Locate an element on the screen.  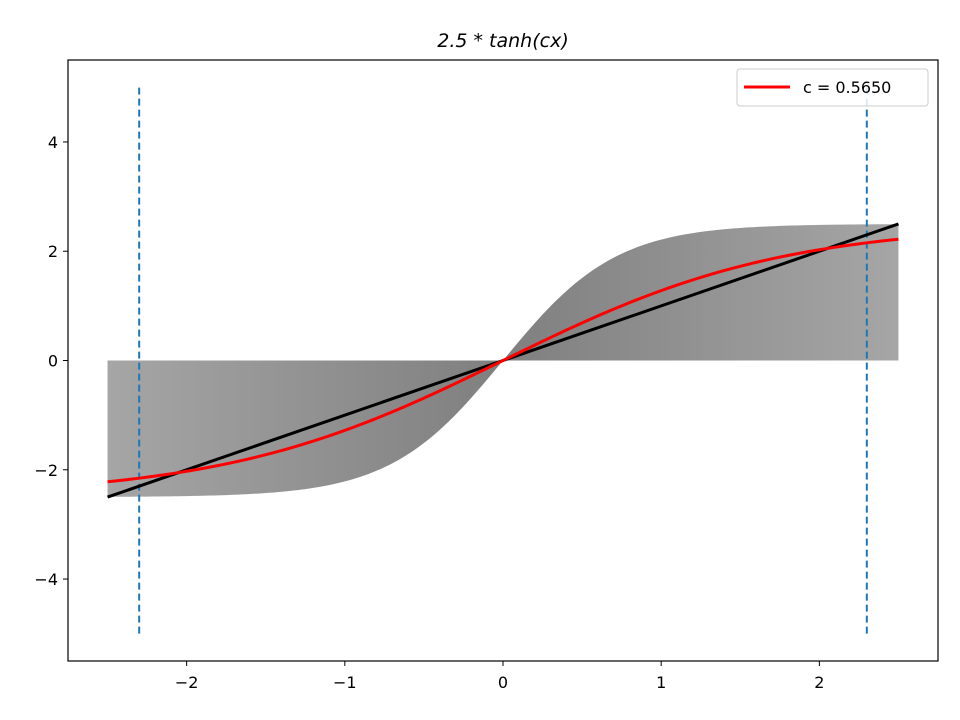
x-tick-label: 0 is located at coordinates (503, 682).